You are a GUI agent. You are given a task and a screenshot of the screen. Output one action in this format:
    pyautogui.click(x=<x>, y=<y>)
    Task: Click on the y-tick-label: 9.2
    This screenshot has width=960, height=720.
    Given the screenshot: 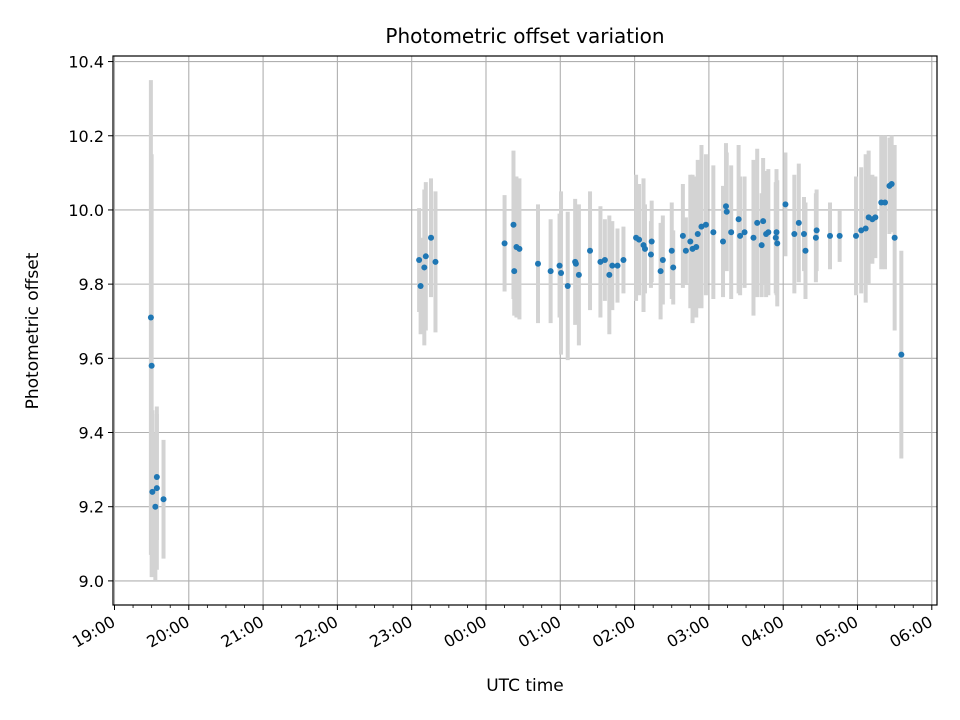 What is the action you would take?
    pyautogui.click(x=91, y=507)
    